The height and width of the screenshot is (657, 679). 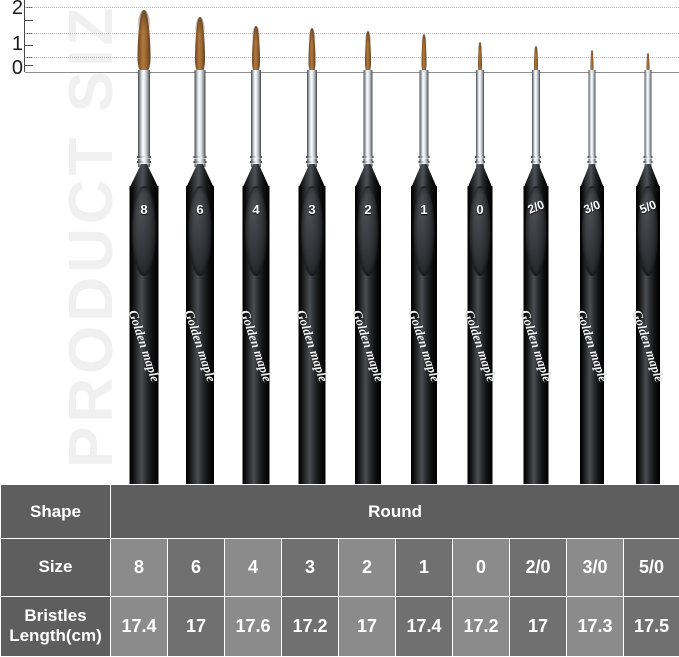 I want to click on y-axis-tick-label-1: 1, so click(x=17, y=44).